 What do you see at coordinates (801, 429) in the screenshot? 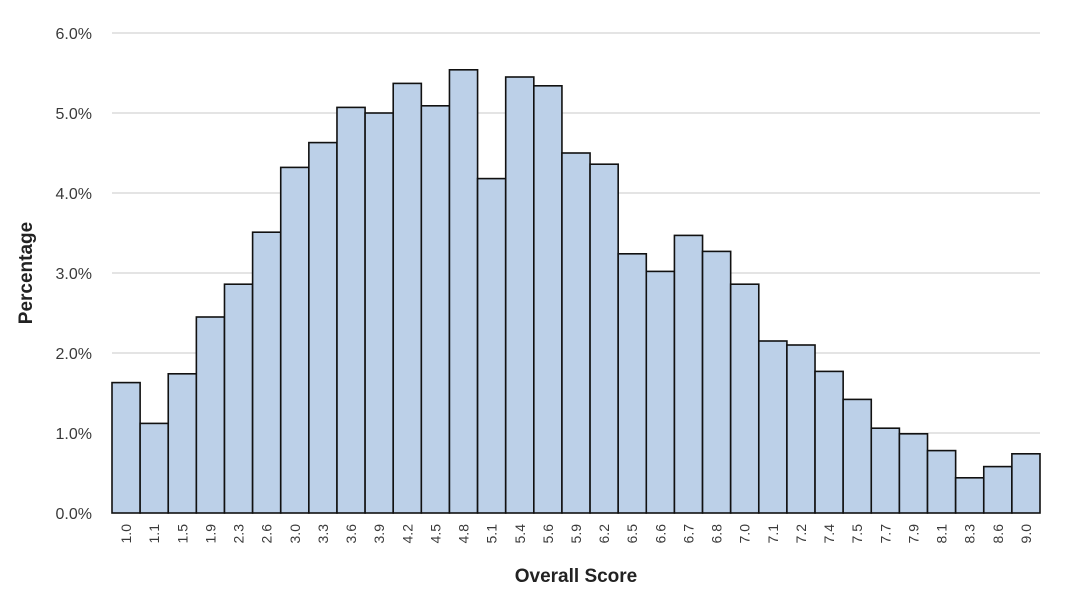
I see `bar-7.2` at bounding box center [801, 429].